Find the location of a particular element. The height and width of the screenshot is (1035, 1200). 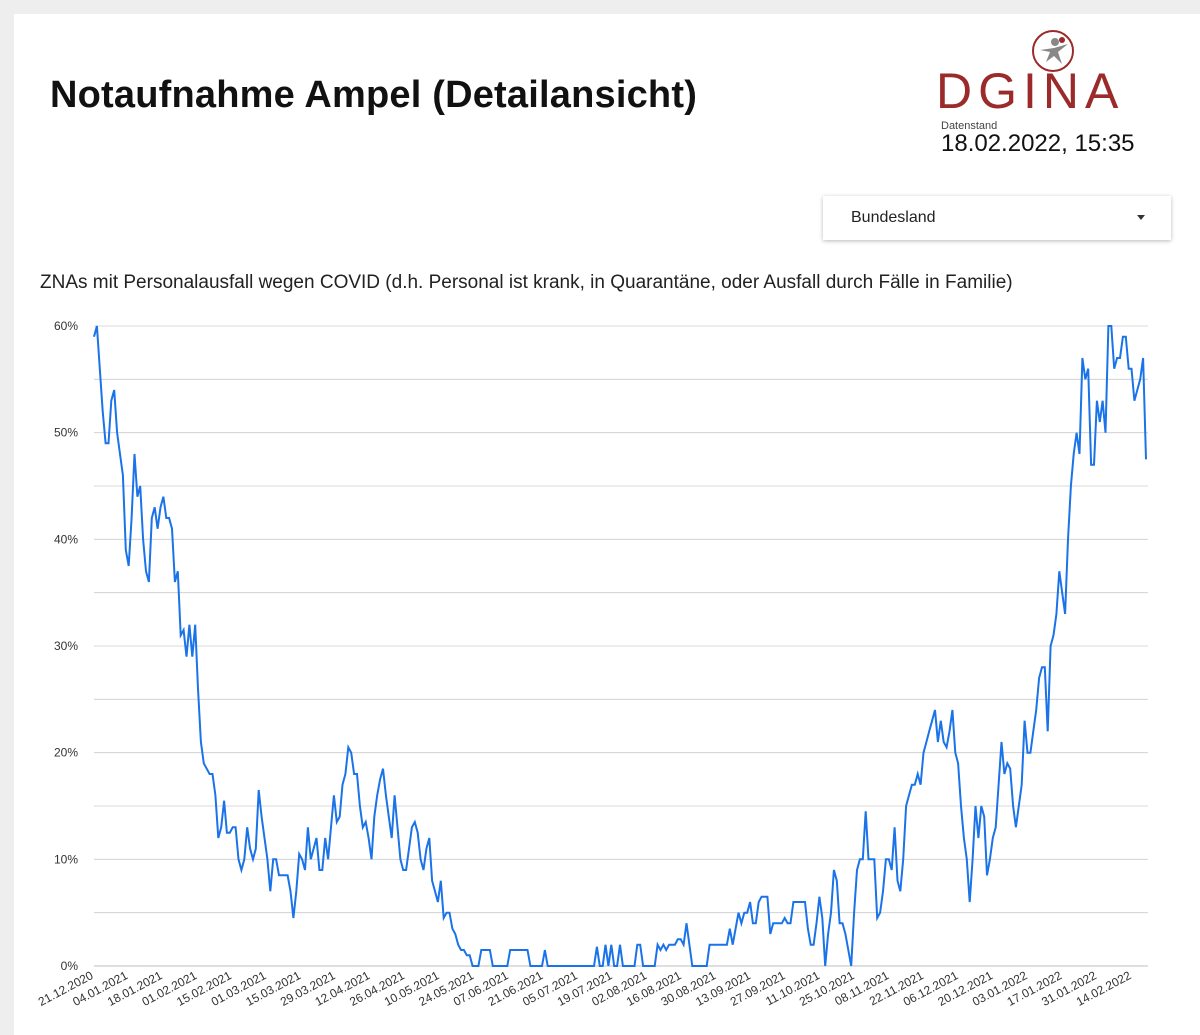

logo-figure-icon is located at coordinates (1053, 51).